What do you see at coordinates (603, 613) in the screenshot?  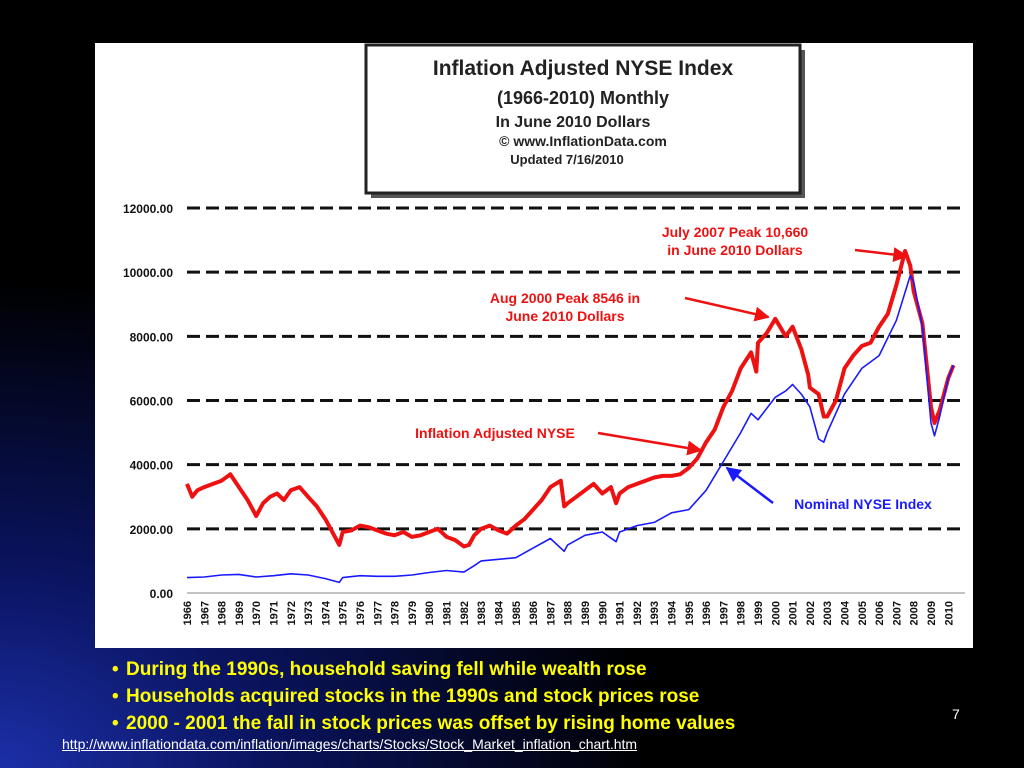 I see `x-tick-label: 1990` at bounding box center [603, 613].